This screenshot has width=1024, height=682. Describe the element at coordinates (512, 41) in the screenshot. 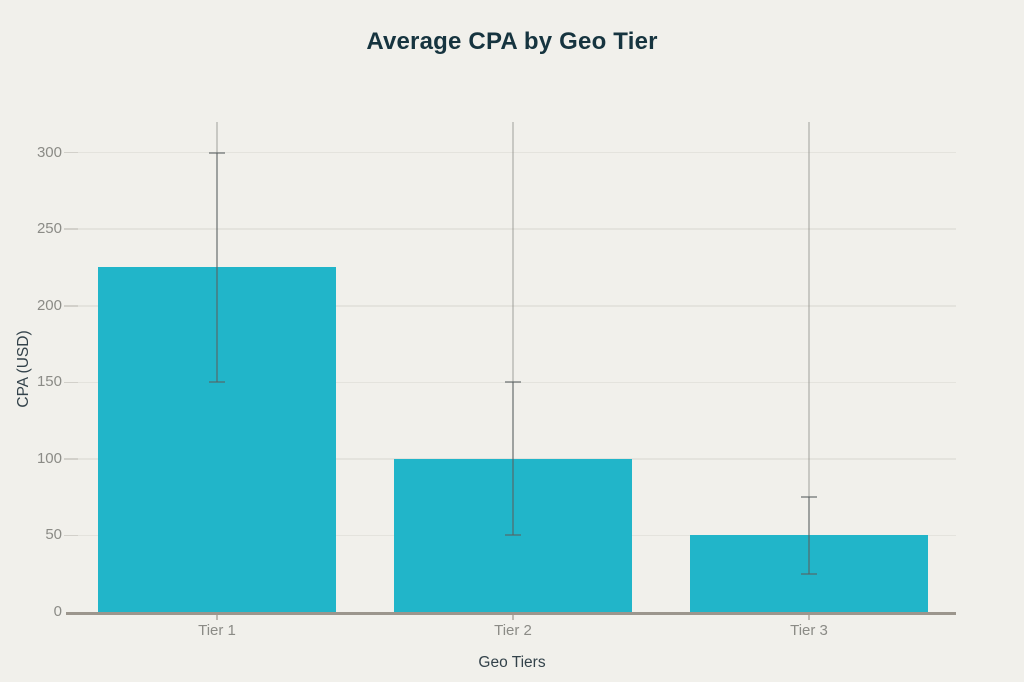

I see `chart-title: Average CPA by Geo Tier` at that location.